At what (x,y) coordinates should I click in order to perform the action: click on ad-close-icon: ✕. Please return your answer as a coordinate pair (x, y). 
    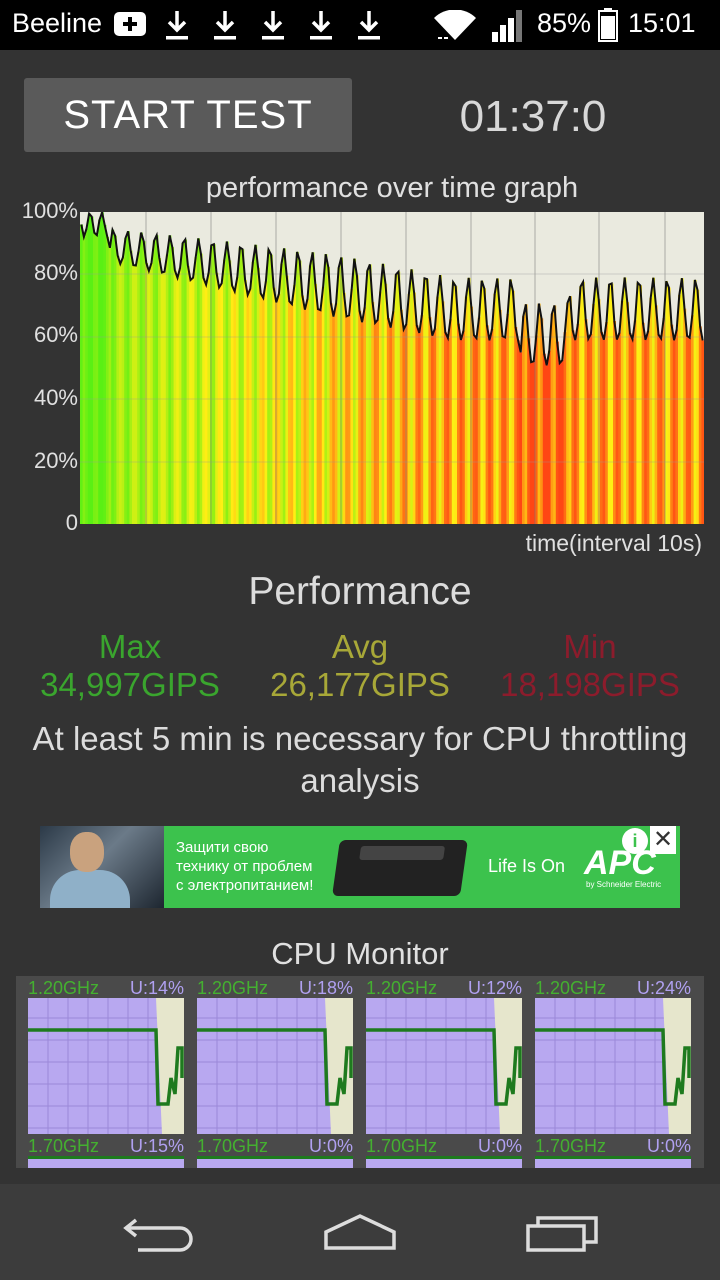
    Looking at the image, I should click on (663, 840).